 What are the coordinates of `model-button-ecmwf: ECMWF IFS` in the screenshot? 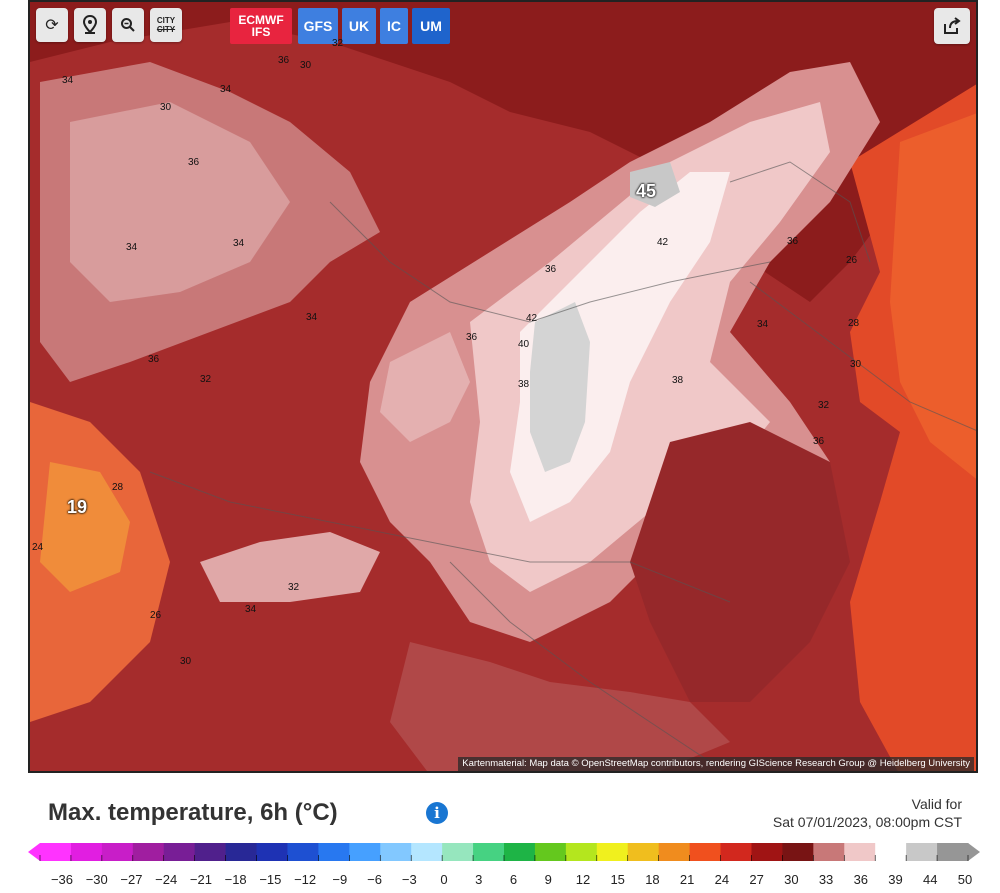 It's located at (261, 26).